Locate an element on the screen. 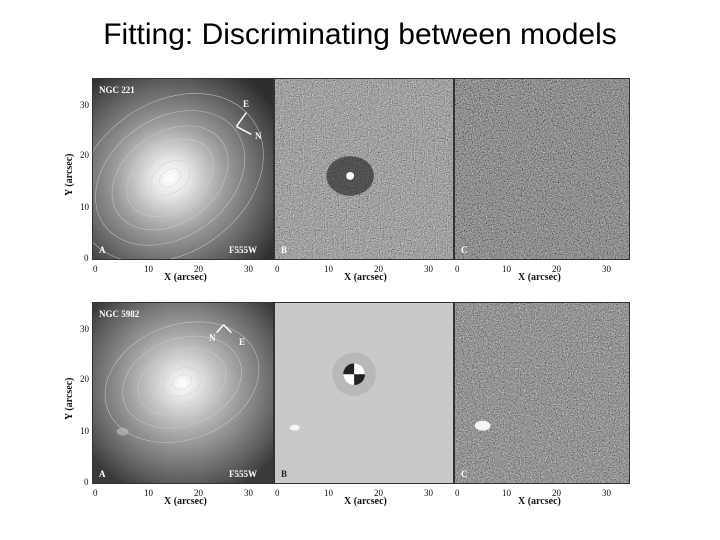  row1-panel-c-residual: C is located at coordinates (542, 169).